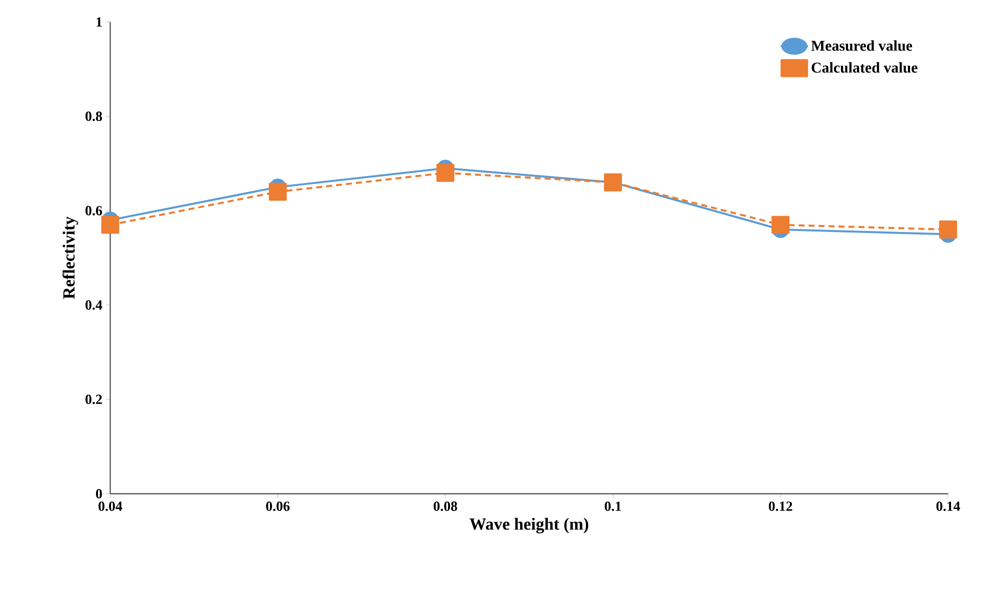 This screenshot has height=590, width=985. I want to click on y-tick-label: 0, so click(99, 494).